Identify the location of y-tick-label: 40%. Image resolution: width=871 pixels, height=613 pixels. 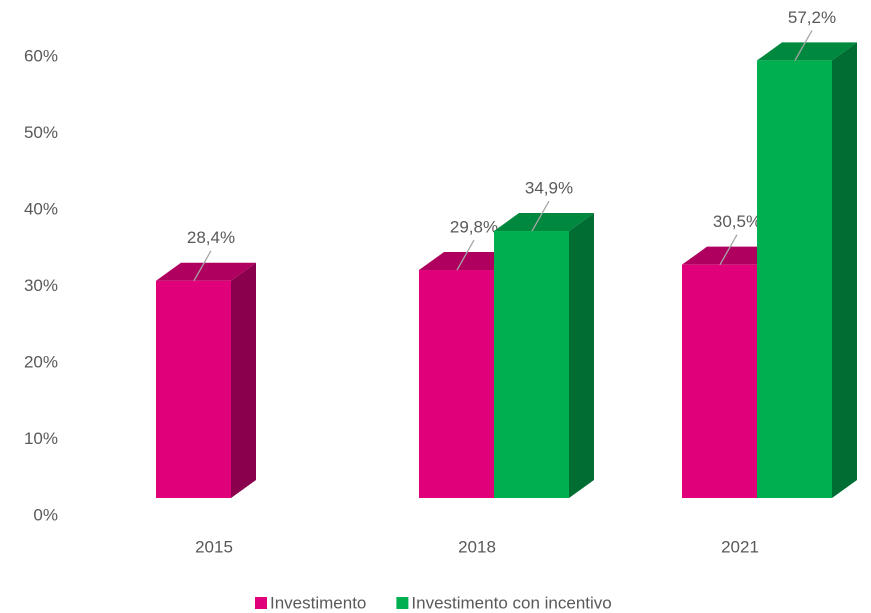
(41, 208).